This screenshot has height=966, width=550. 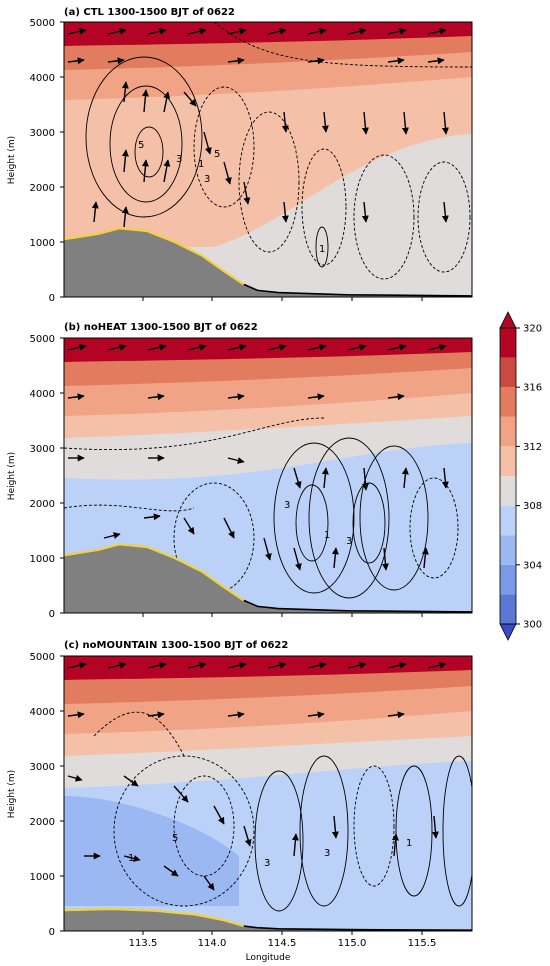 I want to click on panel-b-ytick-labels: 0 1000 2000 3000 4000 5000, so click(x=42, y=477).